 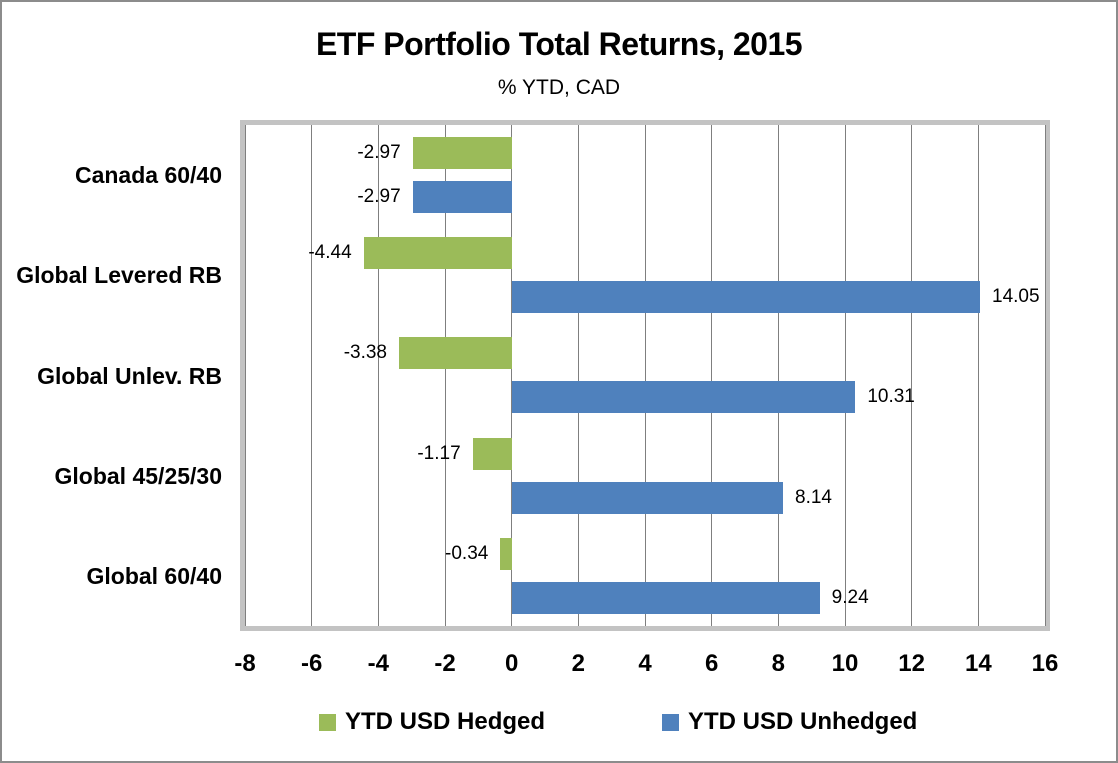 What do you see at coordinates (559, 87) in the screenshot?
I see `chart-subtitle: % YTD, CAD` at bounding box center [559, 87].